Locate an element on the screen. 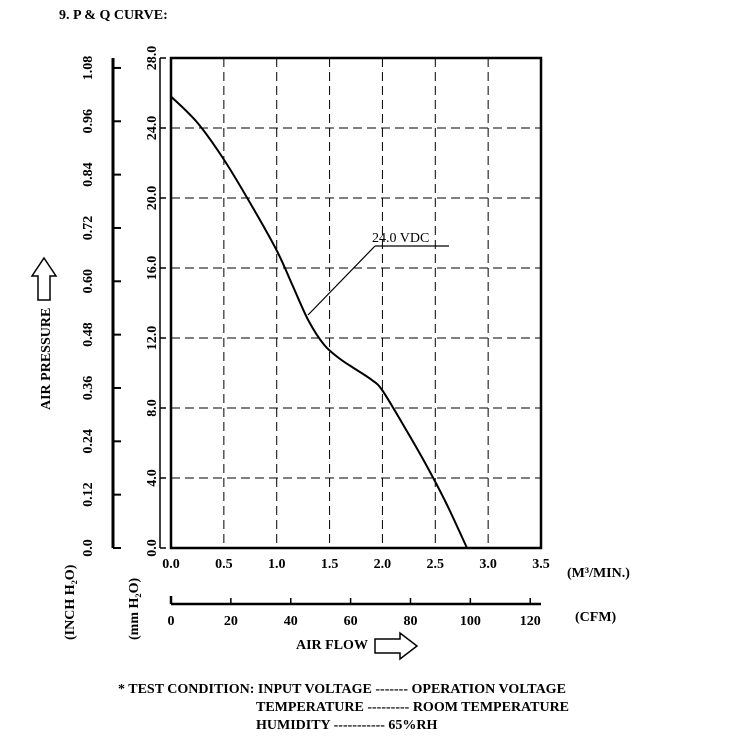  arrow-right-icon is located at coordinates (396, 646).